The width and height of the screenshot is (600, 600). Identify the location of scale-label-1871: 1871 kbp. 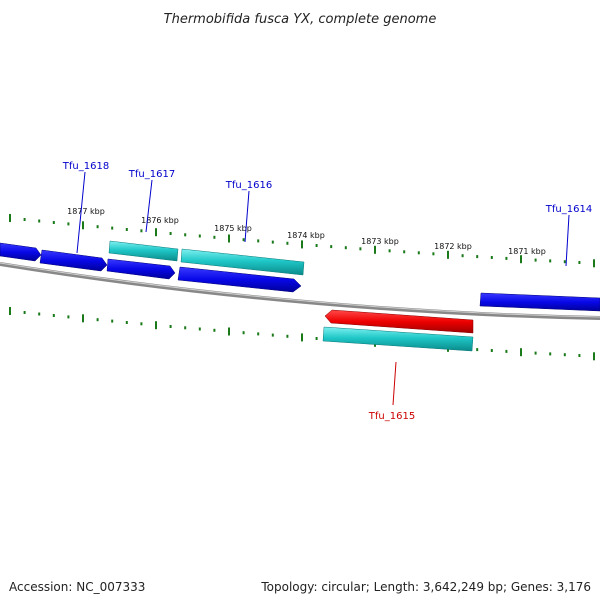
(527, 251).